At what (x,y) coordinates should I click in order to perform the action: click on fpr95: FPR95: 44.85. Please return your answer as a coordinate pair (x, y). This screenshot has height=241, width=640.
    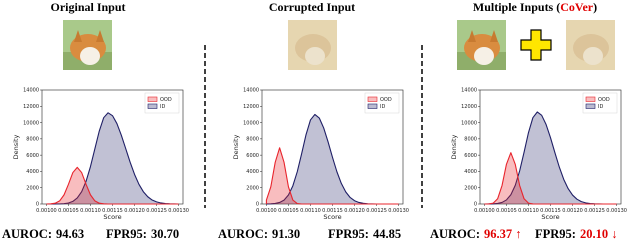
    Looking at the image, I should click on (364, 234).